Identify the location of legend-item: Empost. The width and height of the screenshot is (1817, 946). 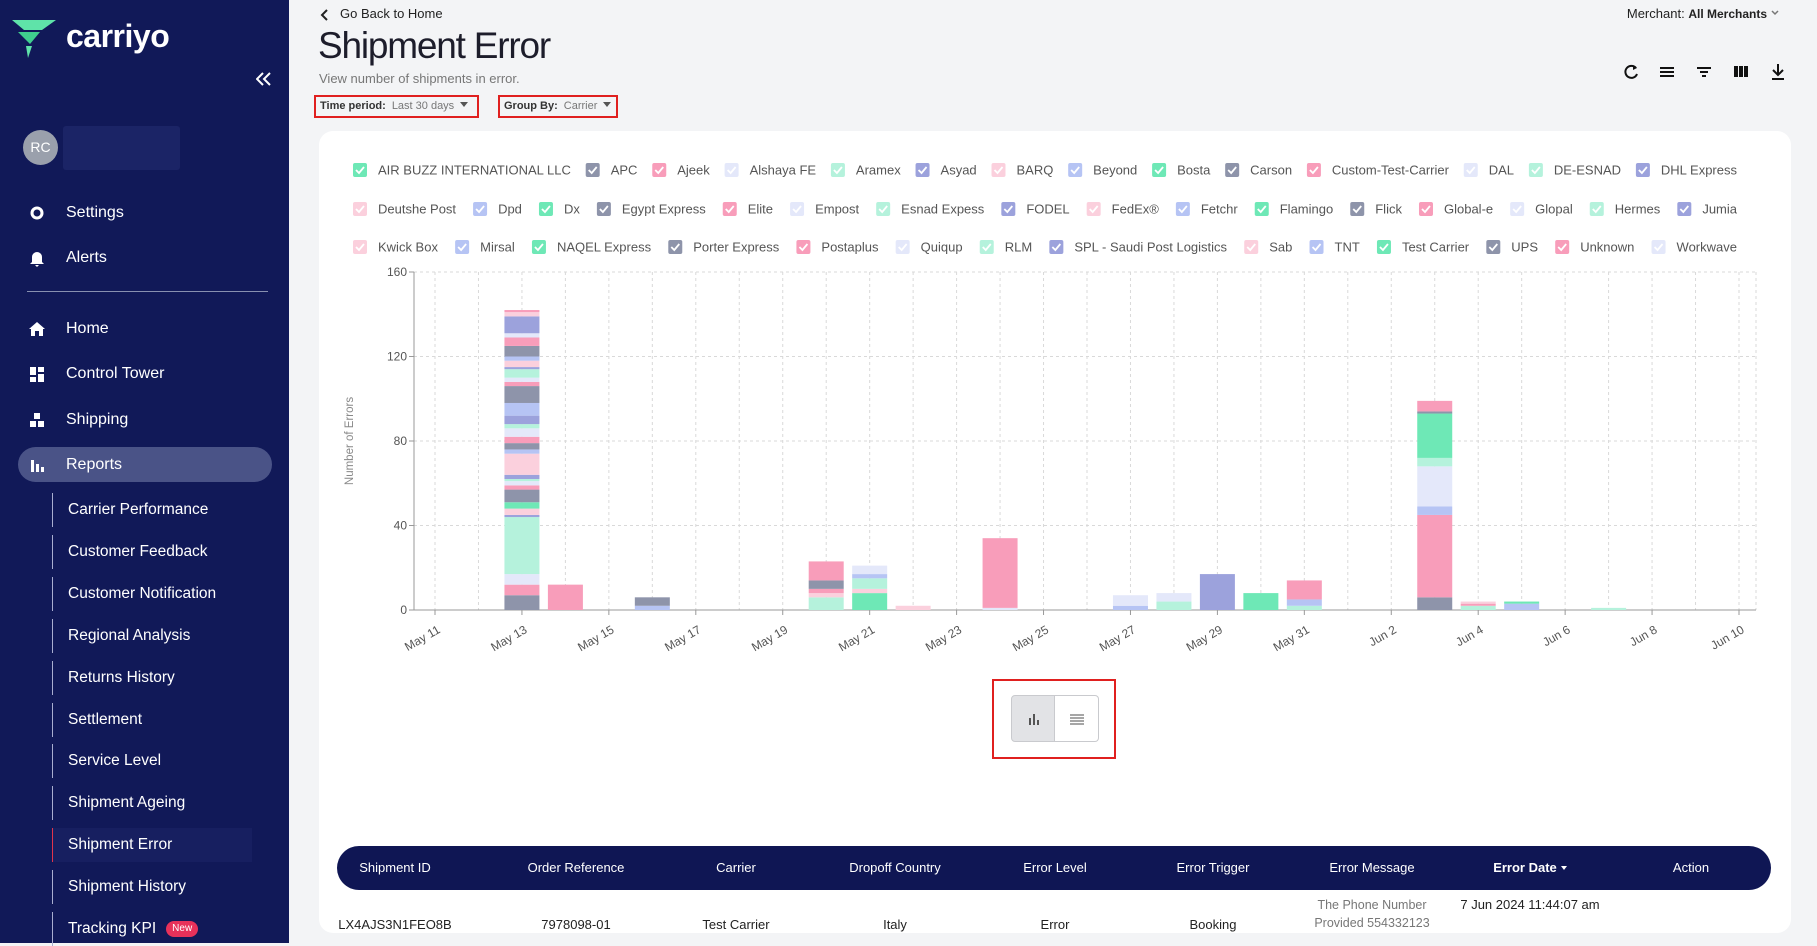
(825, 209).